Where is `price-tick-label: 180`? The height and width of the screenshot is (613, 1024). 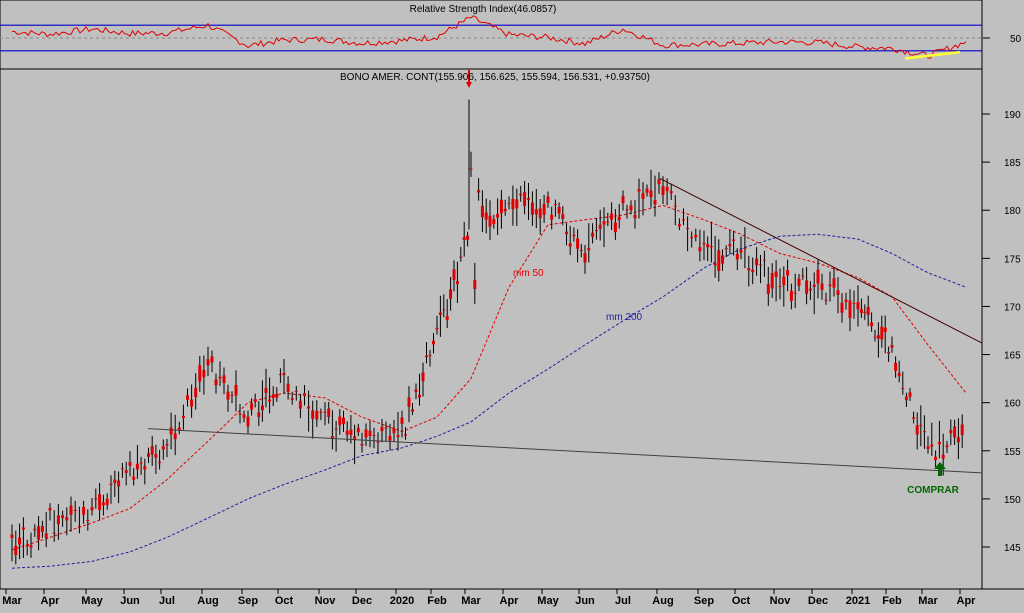 price-tick-label: 180 is located at coordinates (1012, 211).